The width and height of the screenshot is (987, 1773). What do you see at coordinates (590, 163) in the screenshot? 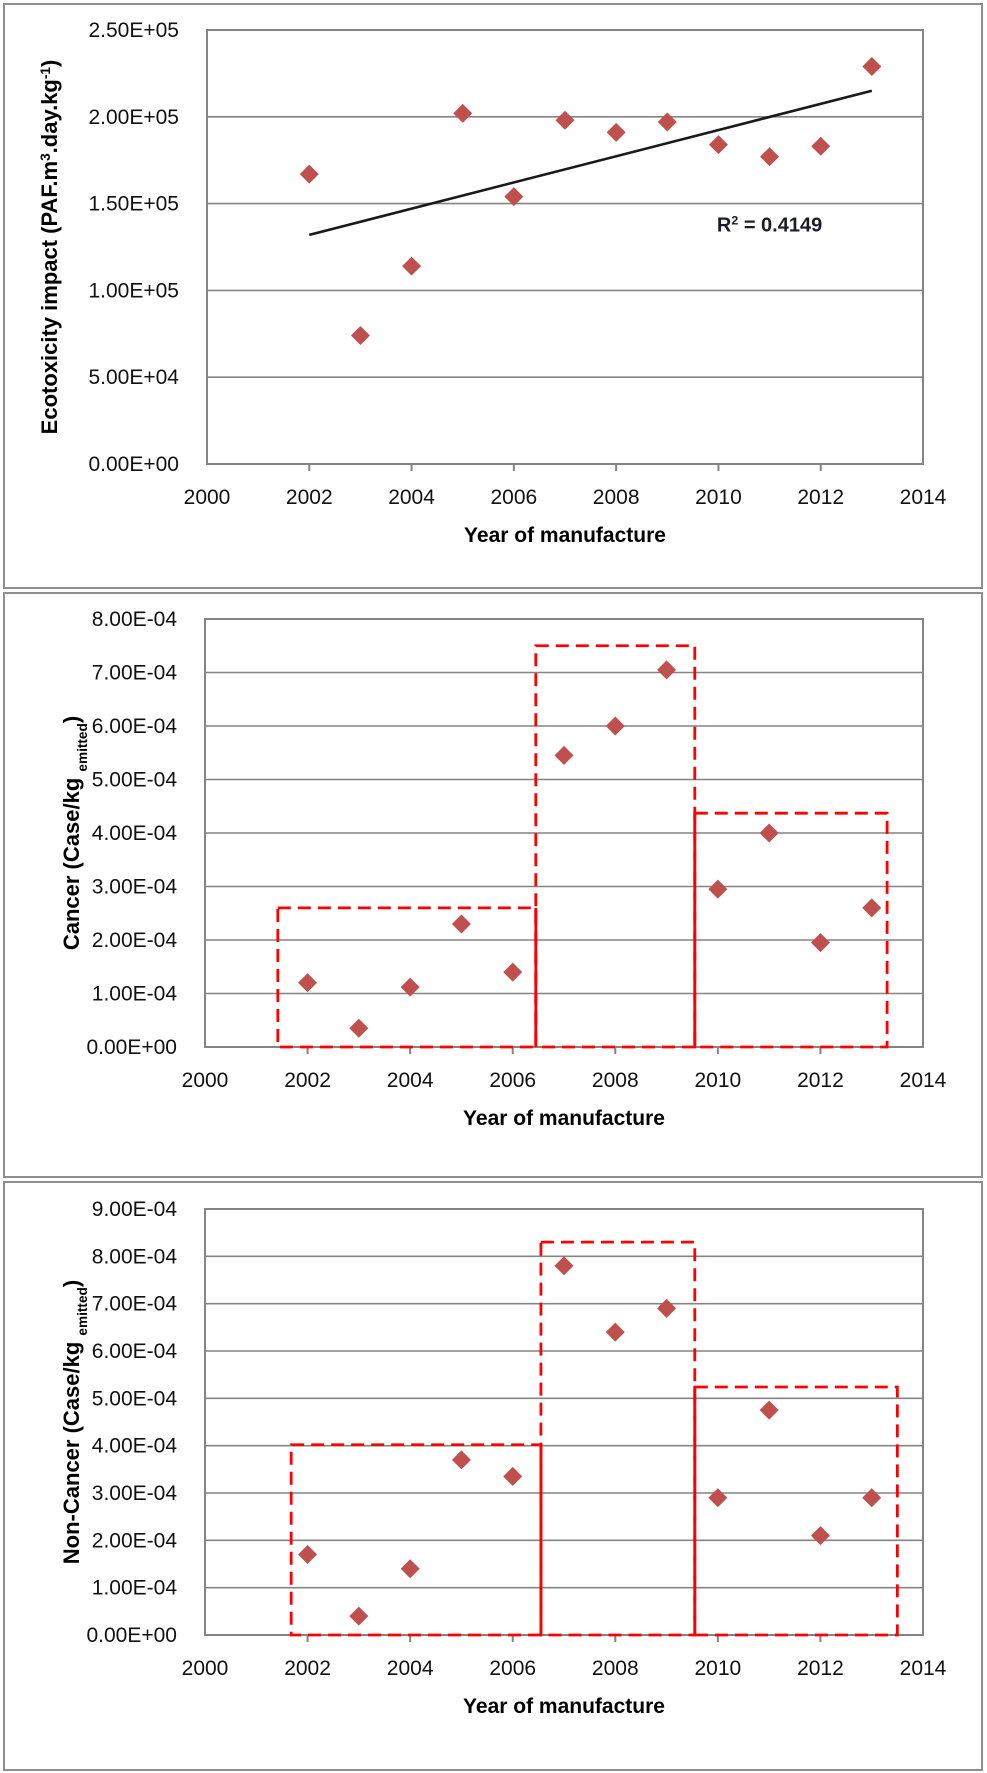
I see `trendline` at bounding box center [590, 163].